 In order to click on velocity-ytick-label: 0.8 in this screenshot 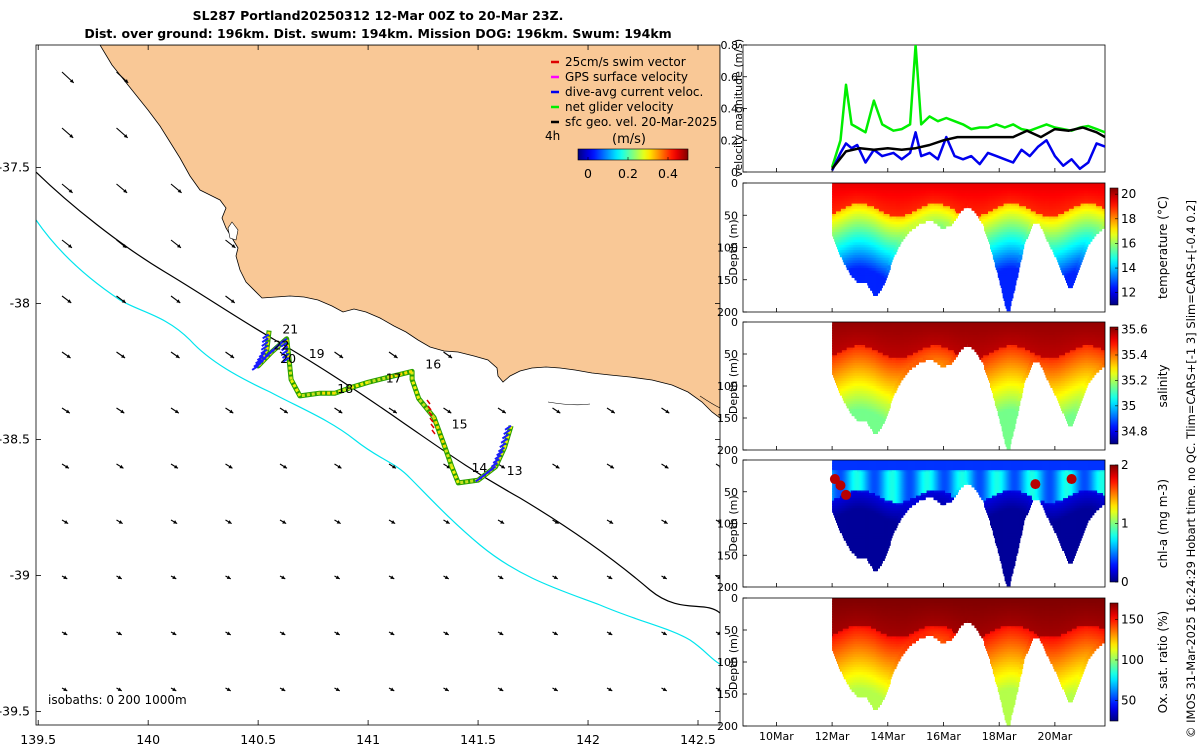, I will do `click(730, 45)`.